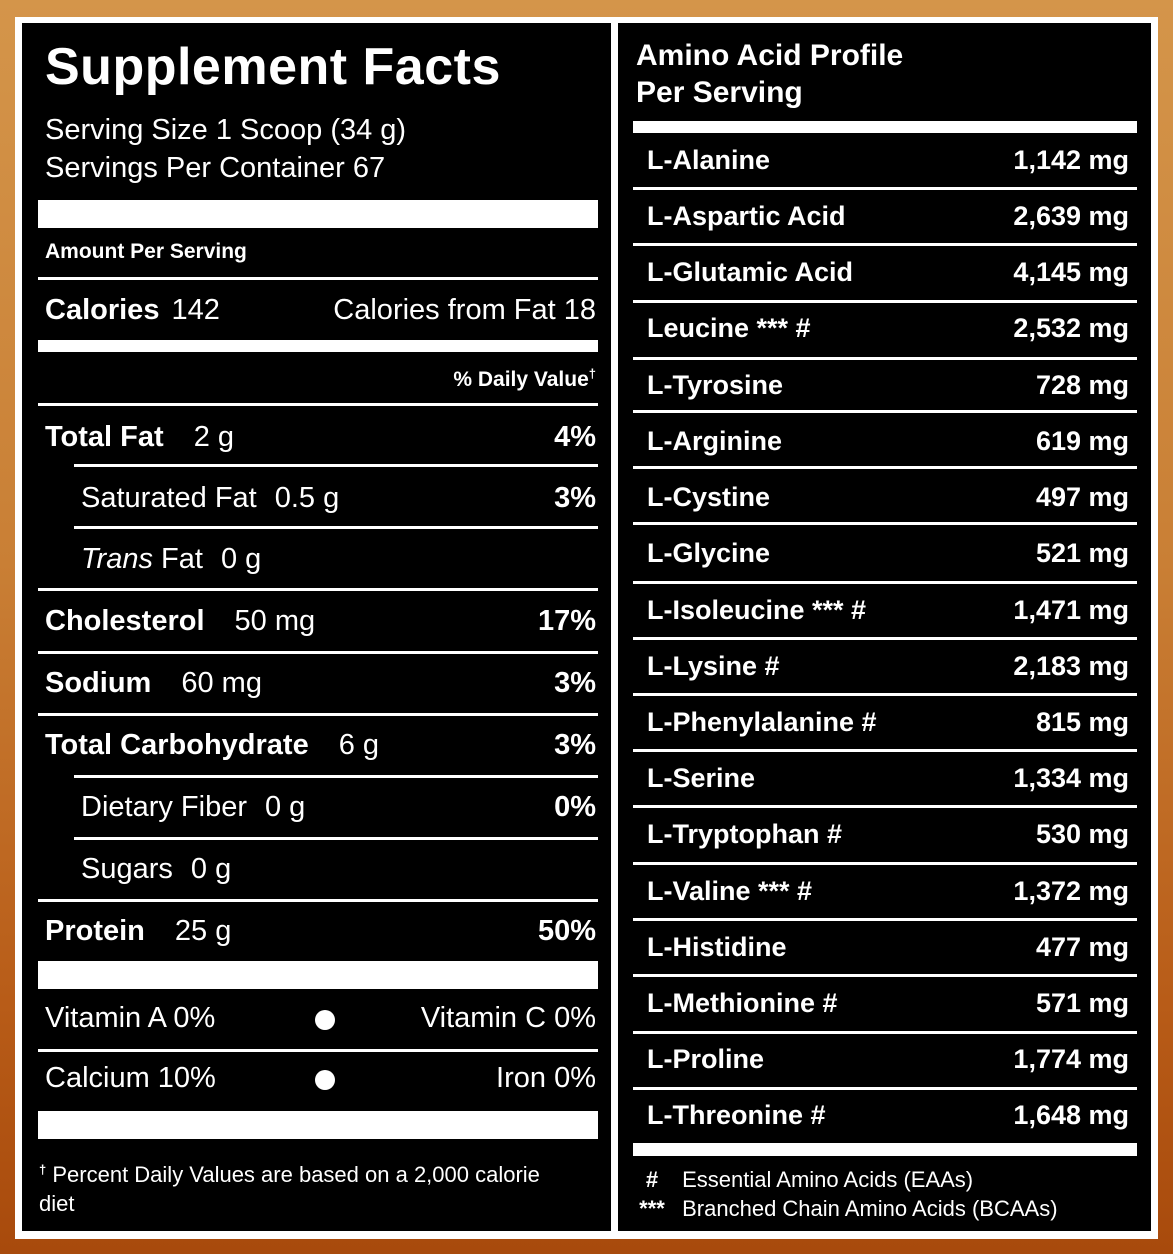  Describe the element at coordinates (215, 168) in the screenshot. I see `servings-per-container: Servings Per Container 67` at that location.